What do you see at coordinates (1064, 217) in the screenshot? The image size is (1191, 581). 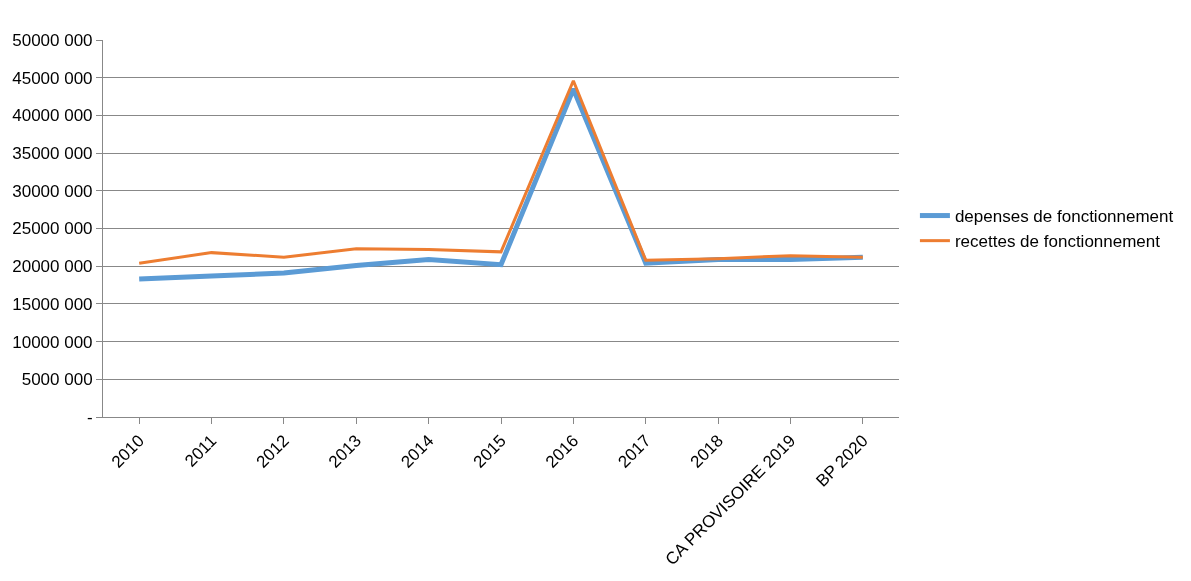 I see `legend-label: depenses de fonctionnement` at bounding box center [1064, 217].